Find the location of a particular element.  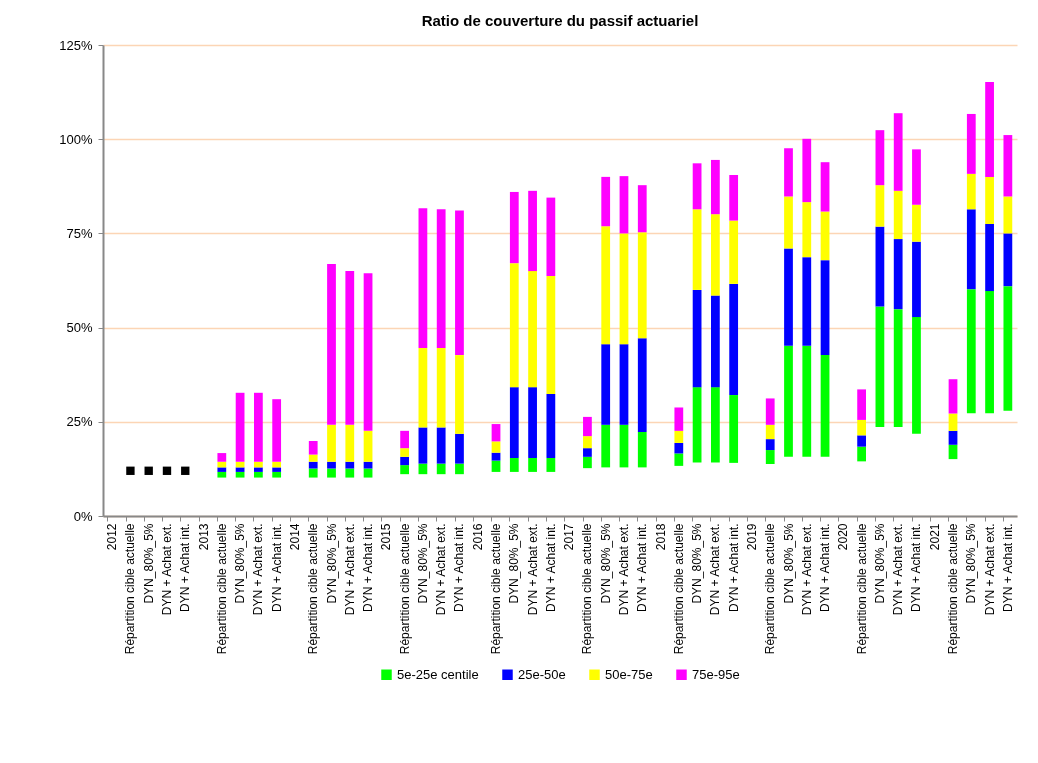

legend-label: 50e-75e is located at coordinates (629, 674).